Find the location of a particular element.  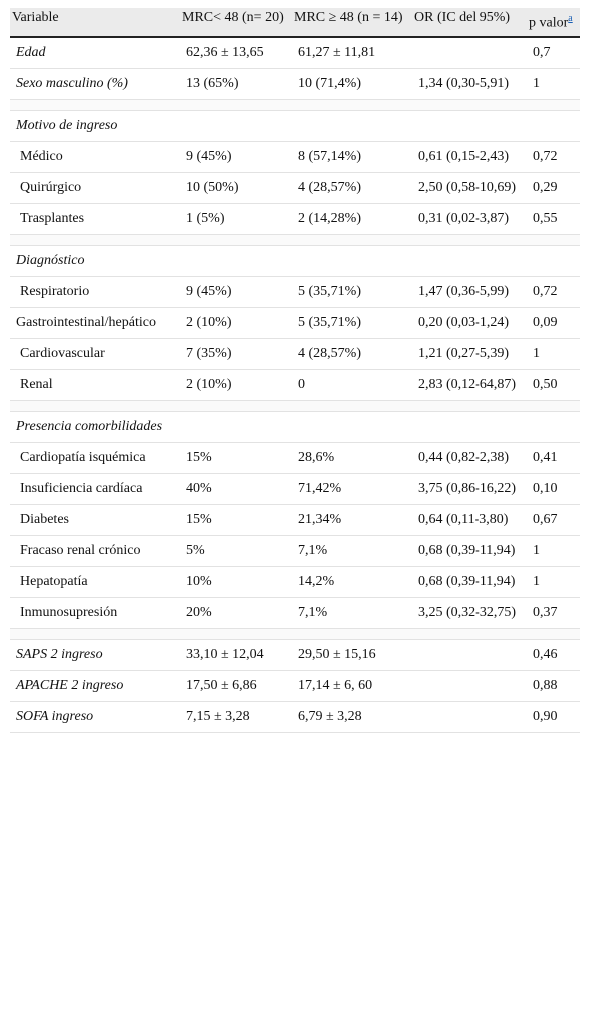

row-label: Gastrointestinal/hepático is located at coordinates (95, 323).